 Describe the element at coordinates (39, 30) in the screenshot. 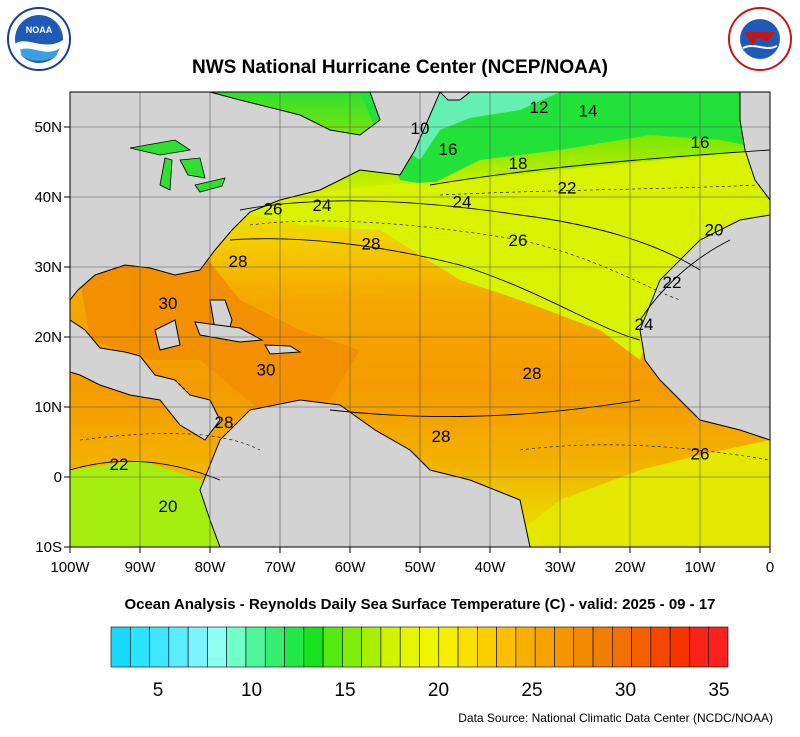

I see `noaa-logo-text: NOAA` at that location.